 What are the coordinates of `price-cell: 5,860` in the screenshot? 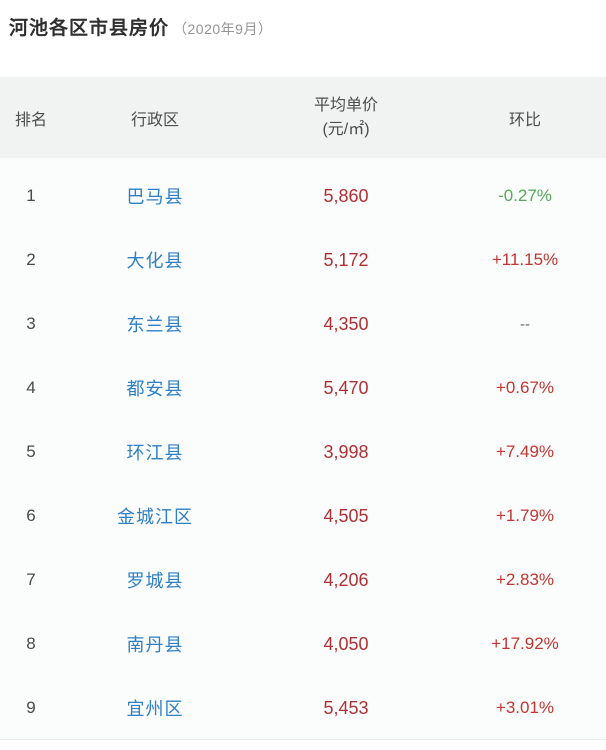 It's located at (346, 195).